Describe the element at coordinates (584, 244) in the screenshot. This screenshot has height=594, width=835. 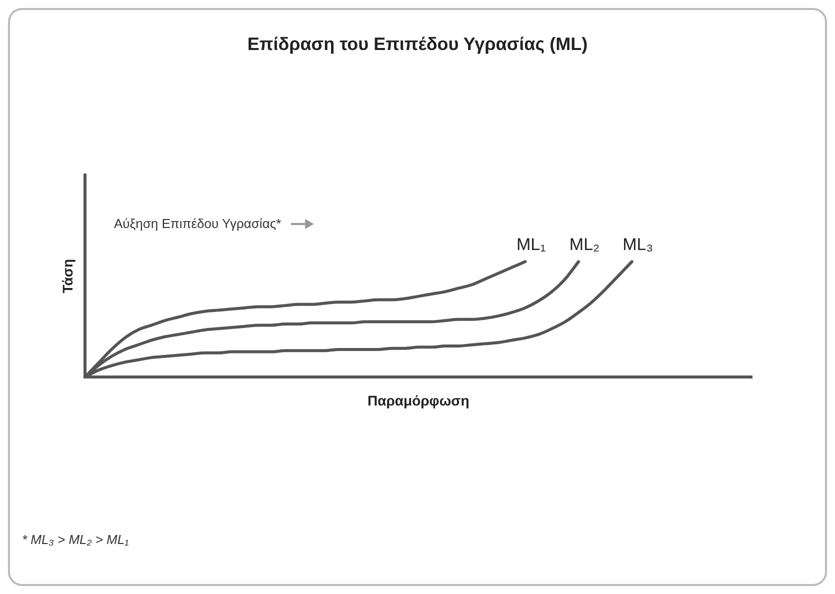
I see `series-label: ML₂` at that location.